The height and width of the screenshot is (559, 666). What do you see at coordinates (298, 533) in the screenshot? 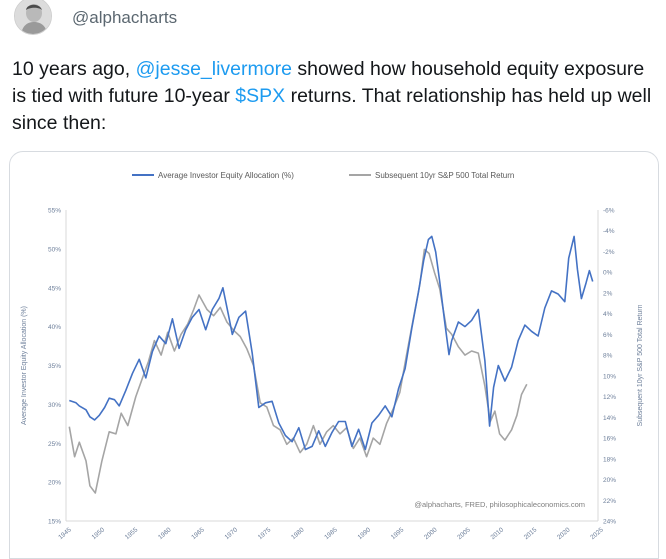
I see `x-tick: 1980` at bounding box center [298, 533].